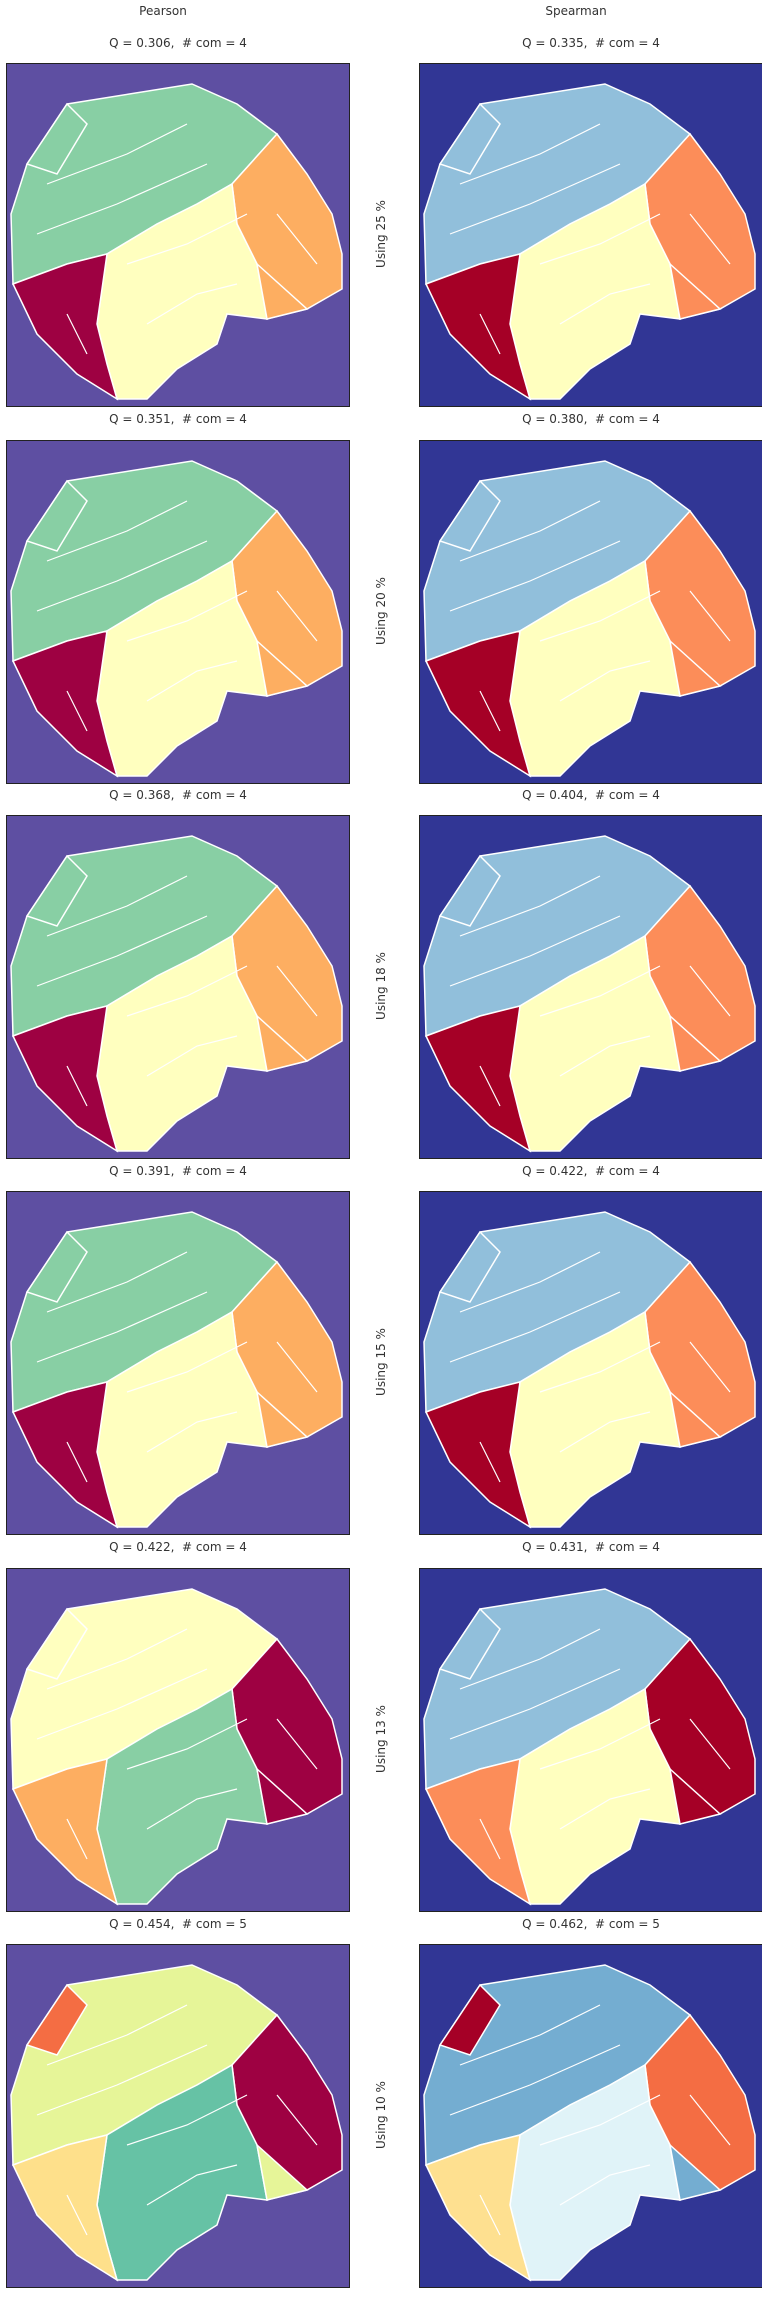  Describe the element at coordinates (163, 11) in the screenshot. I see `column-header-pearson: Pearson` at that location.